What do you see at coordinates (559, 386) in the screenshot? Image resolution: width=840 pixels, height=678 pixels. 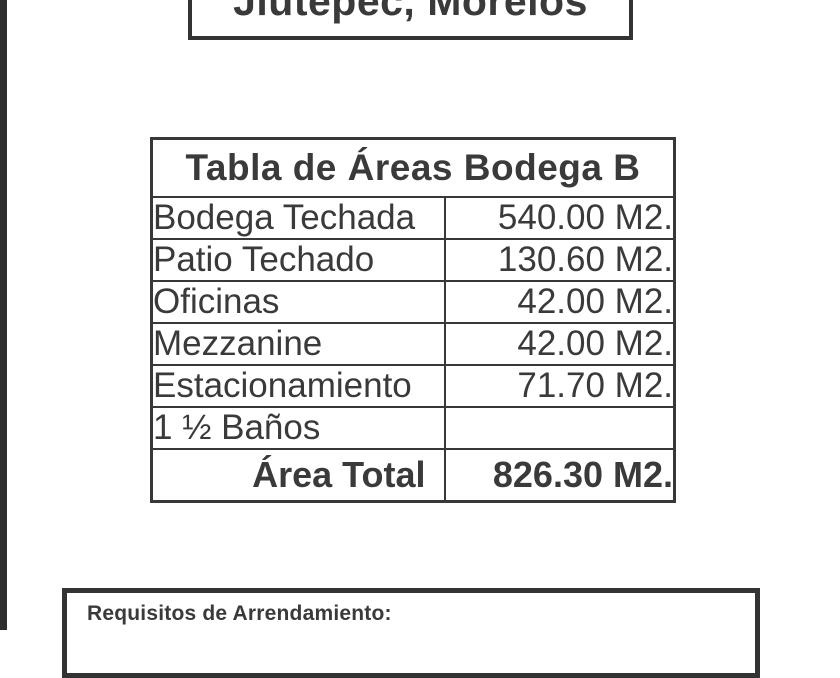 I see `row-value: 71.70 M2.` at bounding box center [559, 386].